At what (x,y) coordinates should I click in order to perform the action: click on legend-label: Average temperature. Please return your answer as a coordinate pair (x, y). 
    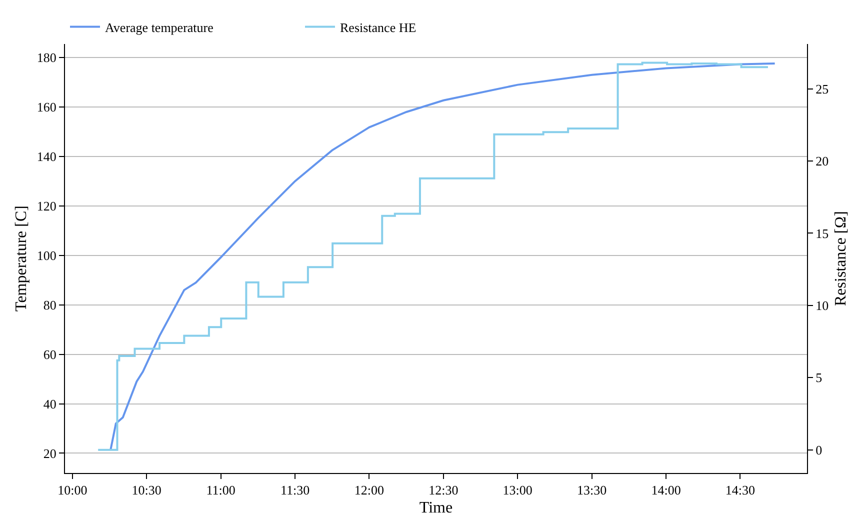
    Looking at the image, I should click on (159, 27).